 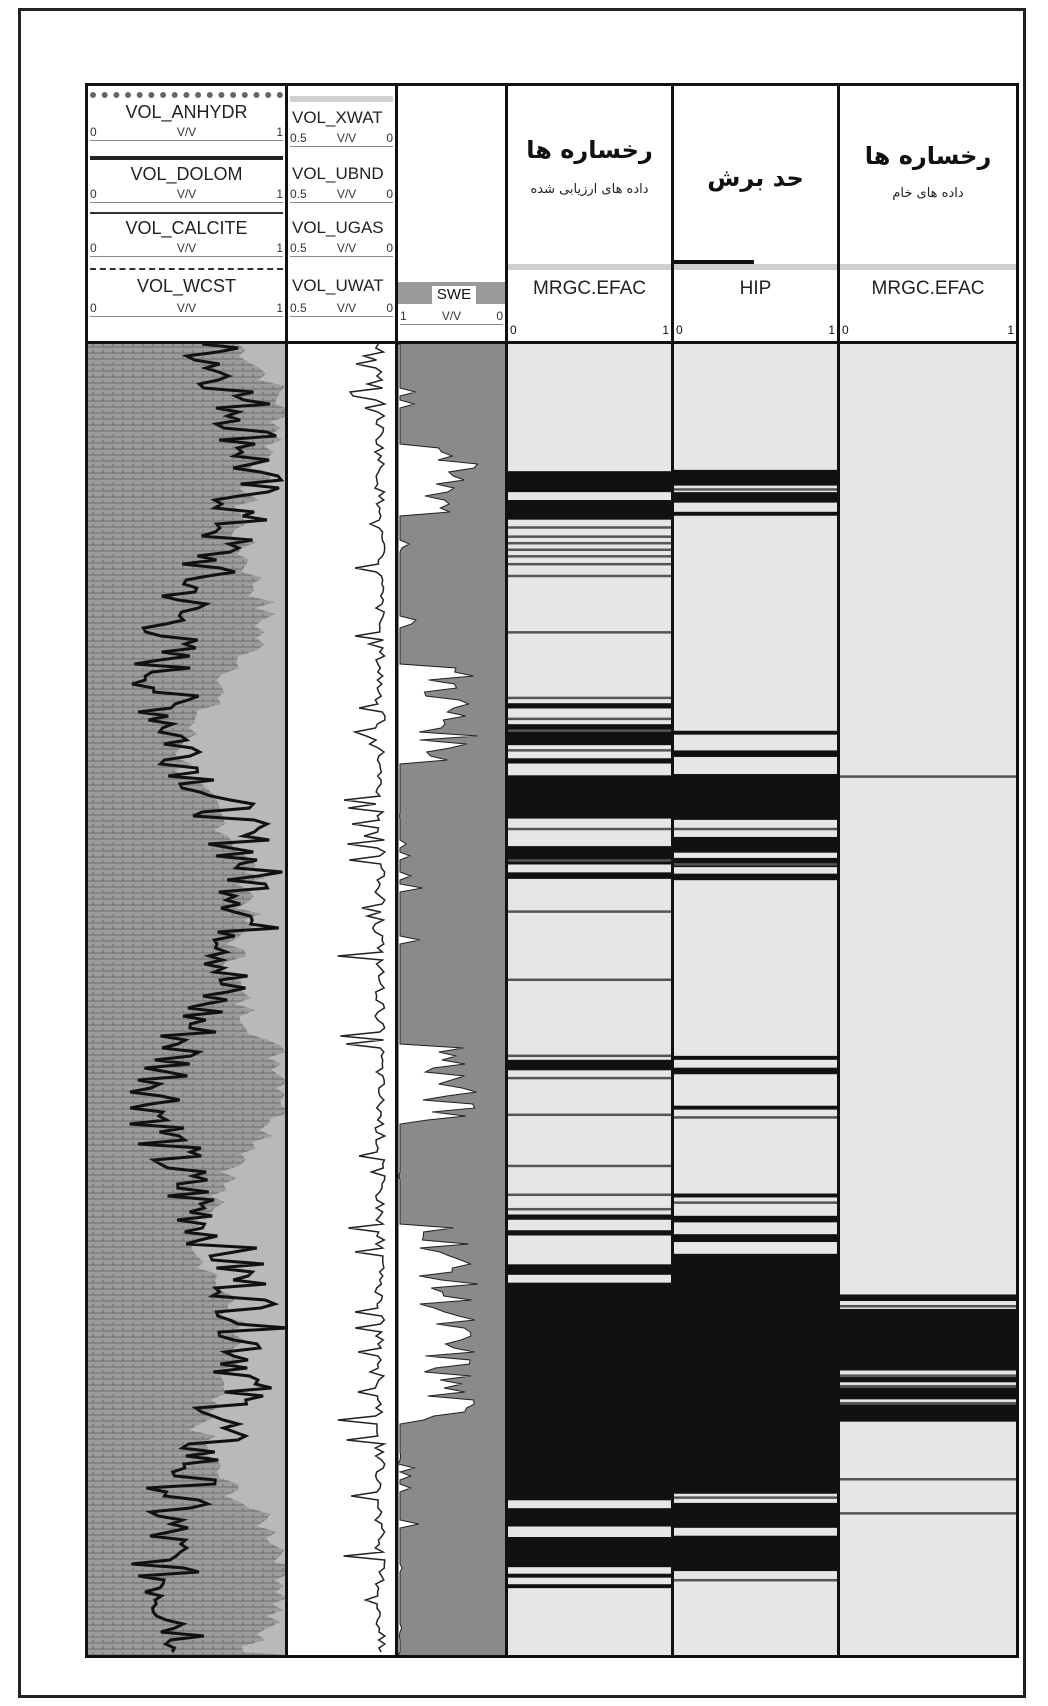 What do you see at coordinates (362, 998) in the screenshot?
I see `fluids-curve` at bounding box center [362, 998].